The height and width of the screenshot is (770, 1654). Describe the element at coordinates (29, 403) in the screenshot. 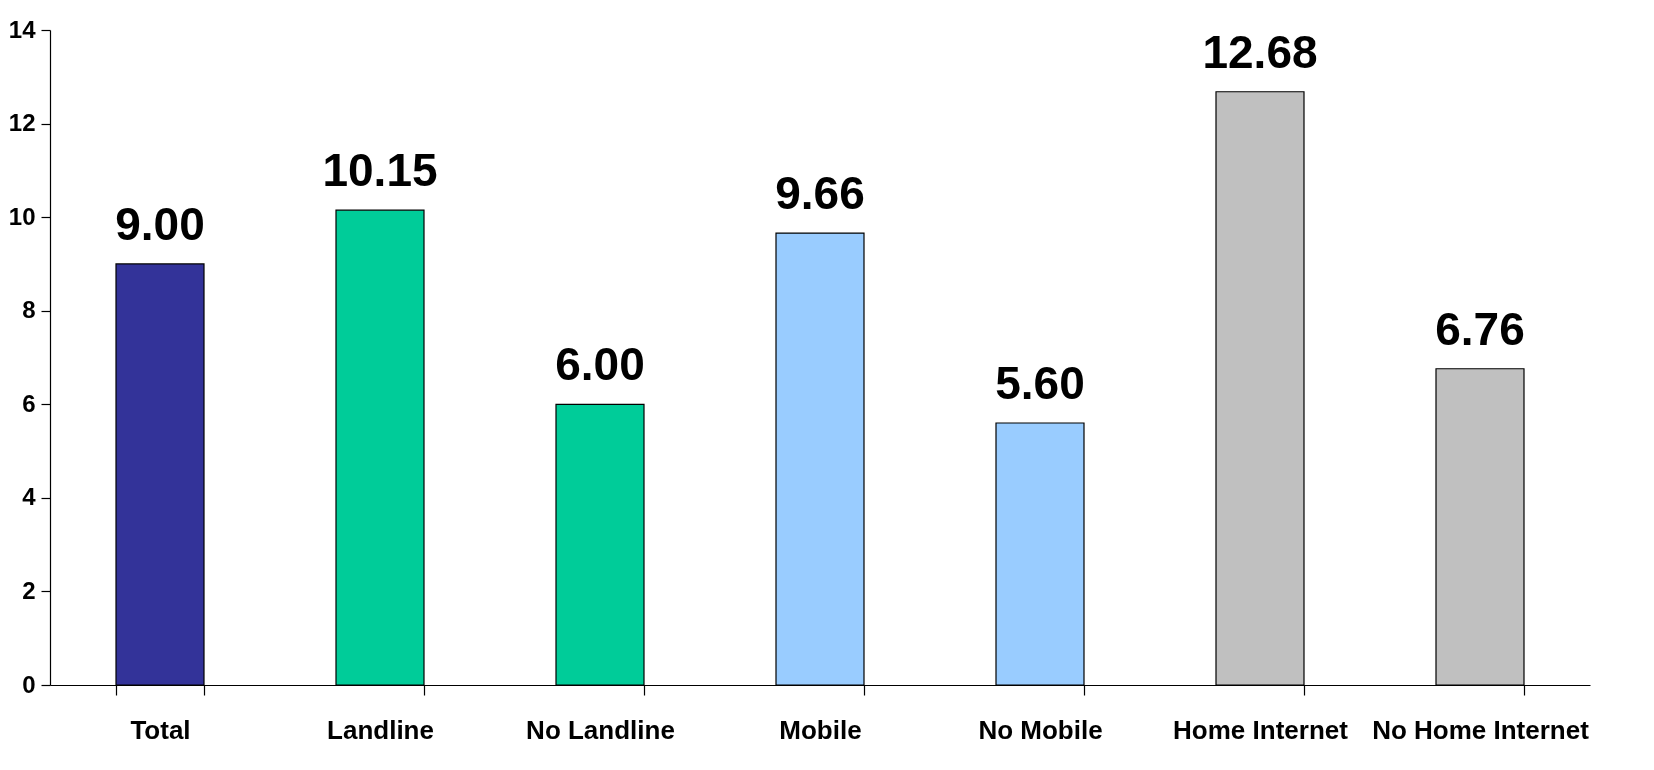

I see `y-tick-label: 6` at that location.